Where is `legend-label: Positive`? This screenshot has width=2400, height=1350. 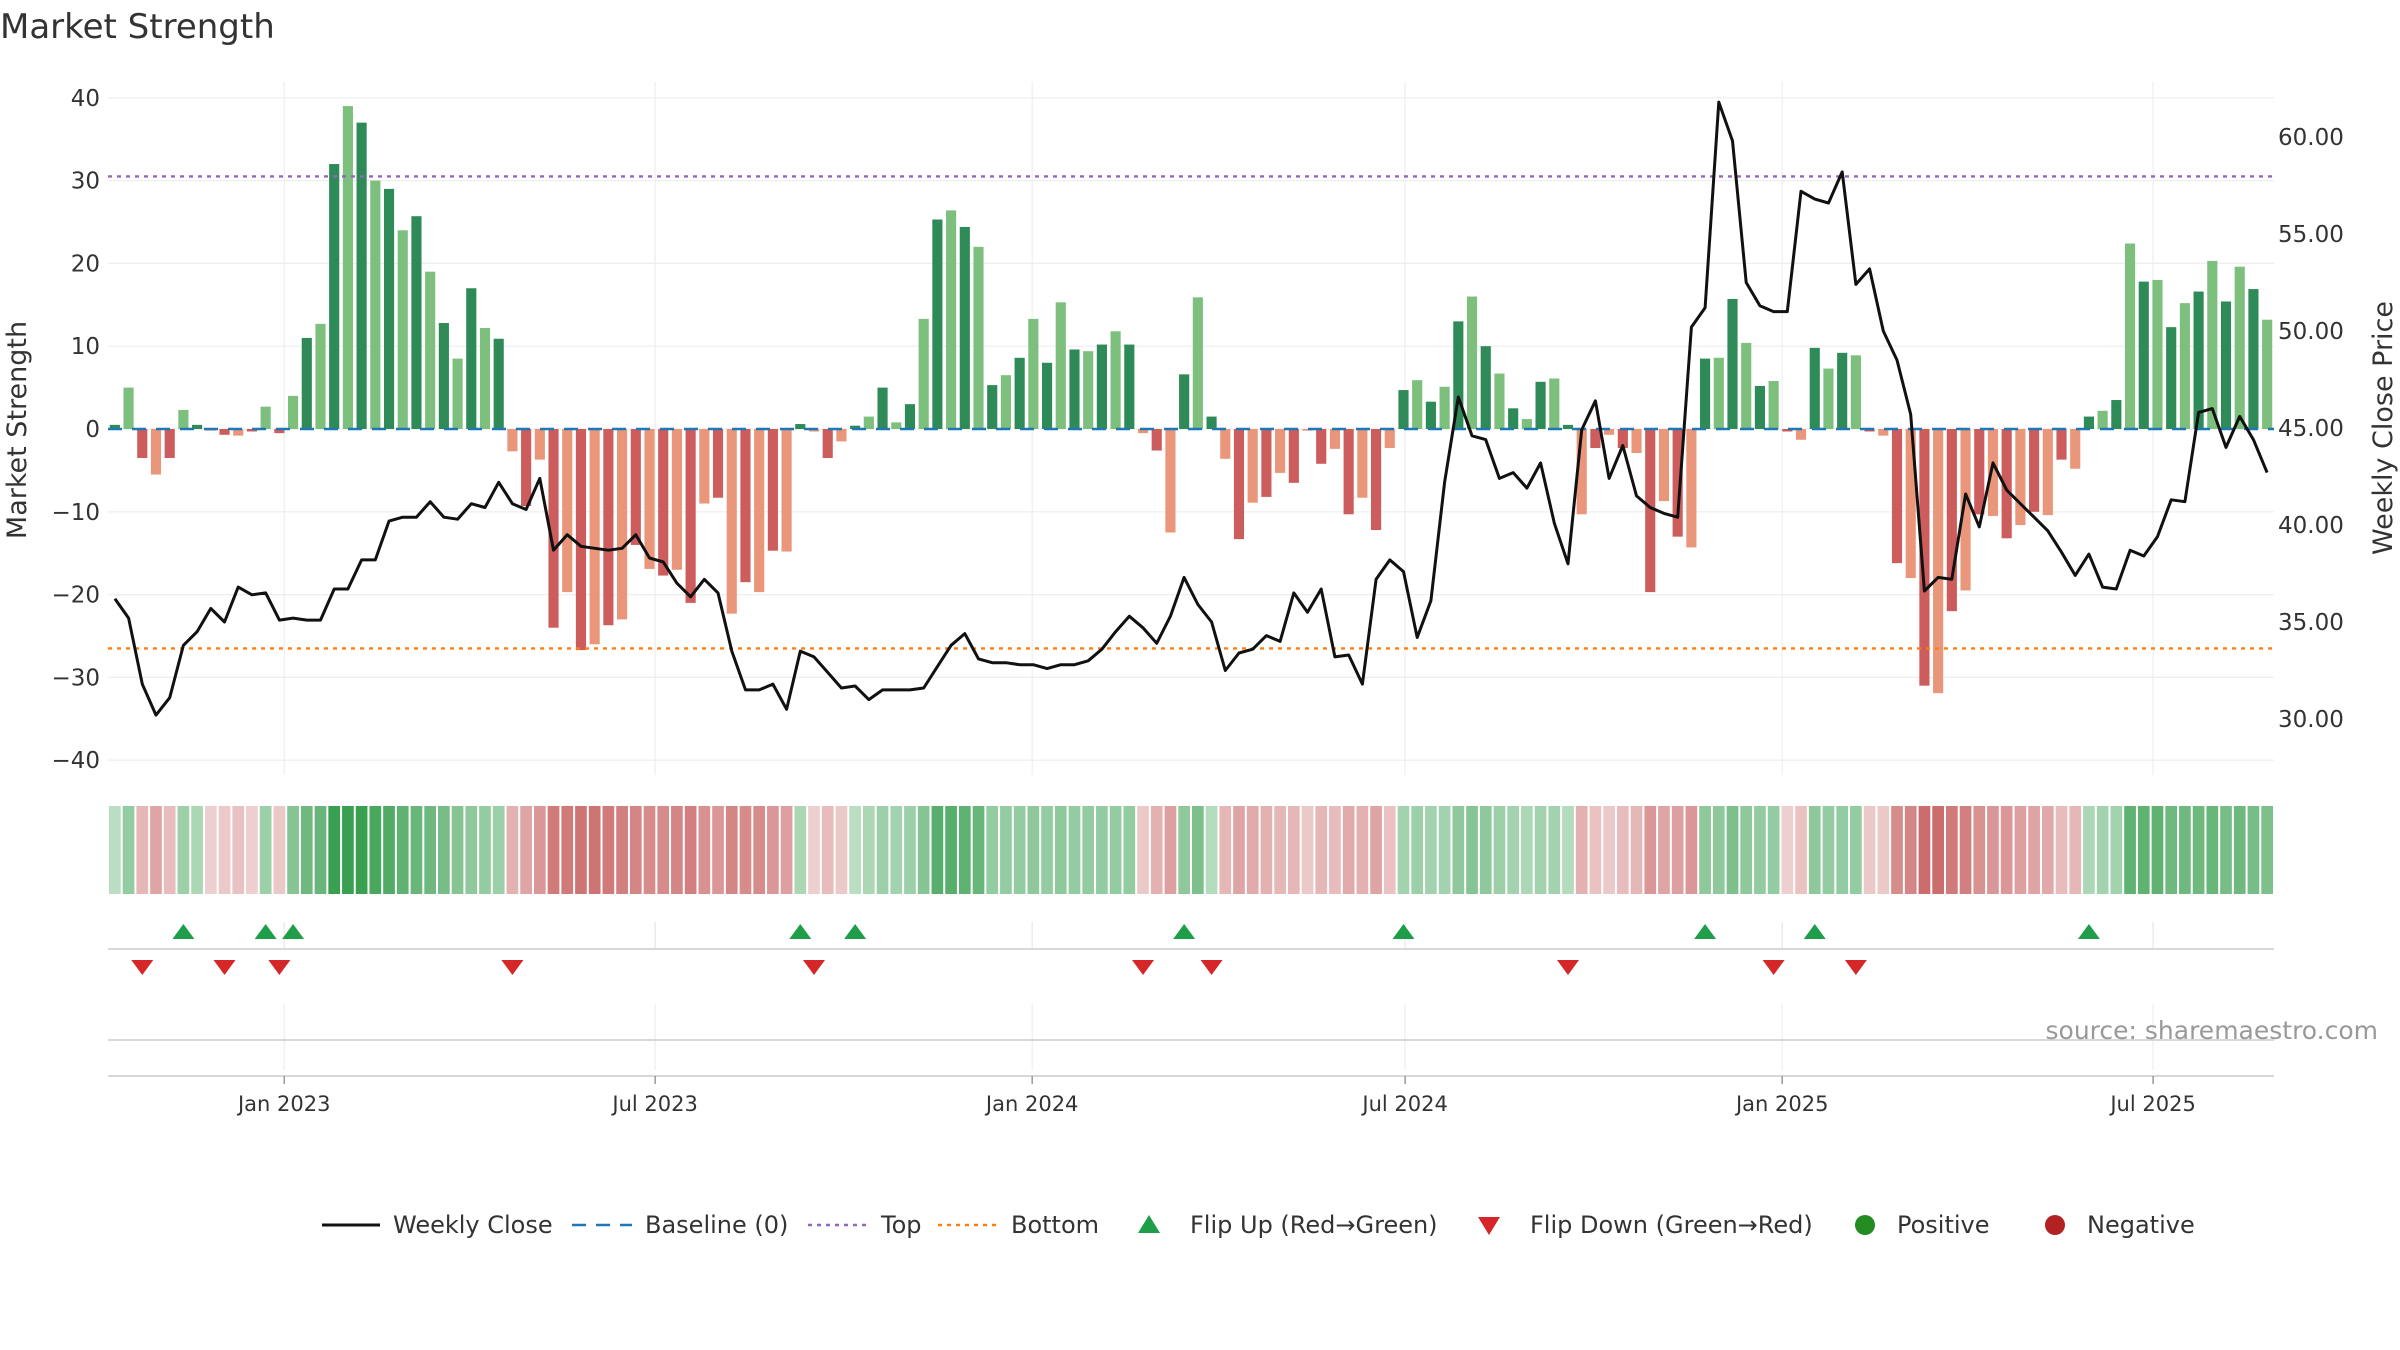 legend-label: Positive is located at coordinates (1943, 1225).